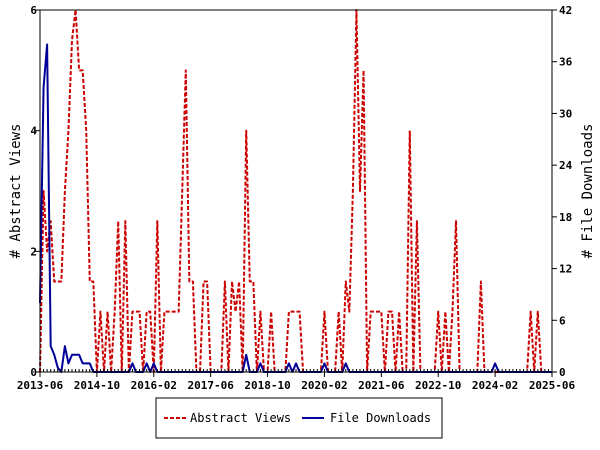 The image size is (600, 450). I want to click on legend: Abstract Views File Downloads, so click(299, 418).